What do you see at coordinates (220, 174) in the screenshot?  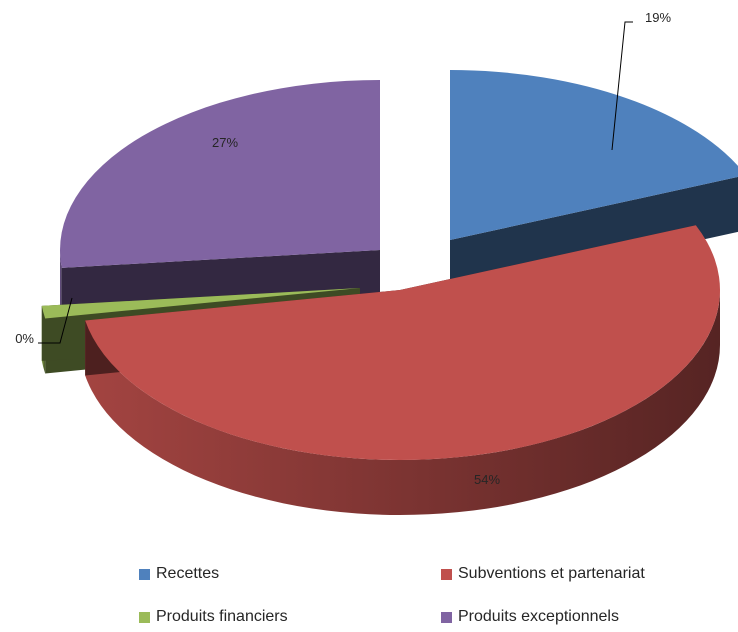 I see `slice-produits-exceptionnels-top` at bounding box center [220, 174].